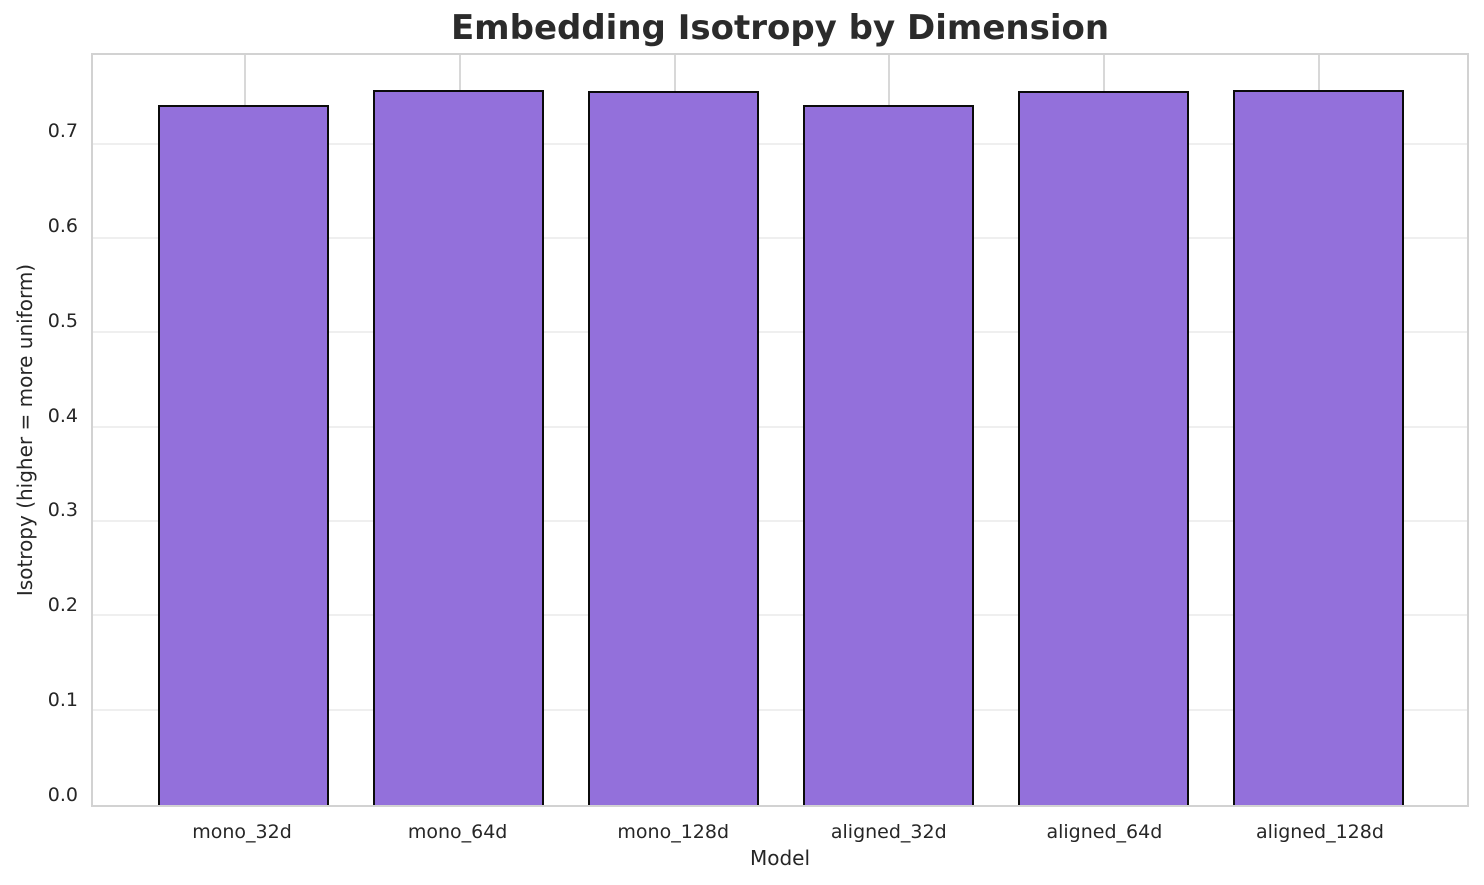  I want to click on y-axis-label: Isotropy (higher = more uniform), so click(25, 430).